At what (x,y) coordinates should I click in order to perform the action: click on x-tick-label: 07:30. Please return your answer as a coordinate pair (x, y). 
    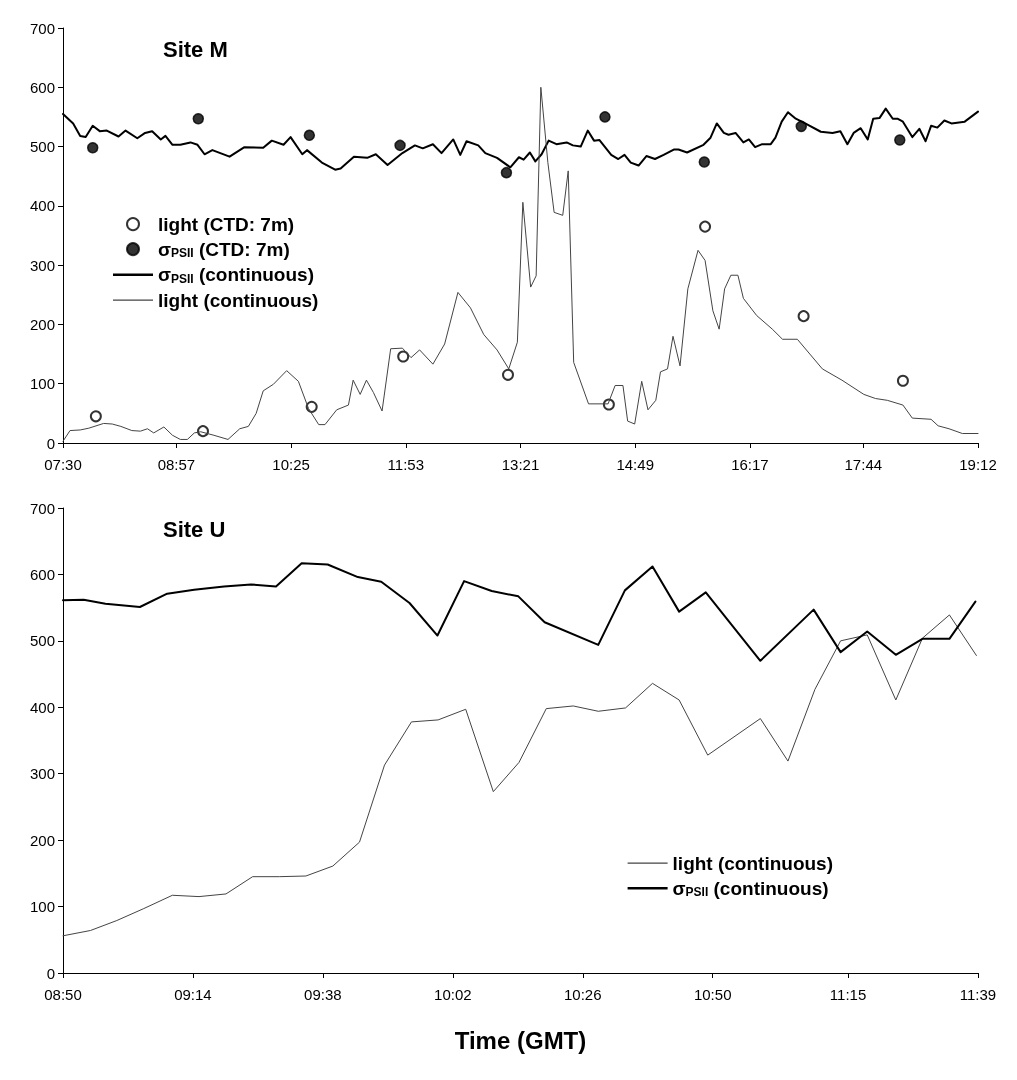
    Looking at the image, I should click on (63, 464).